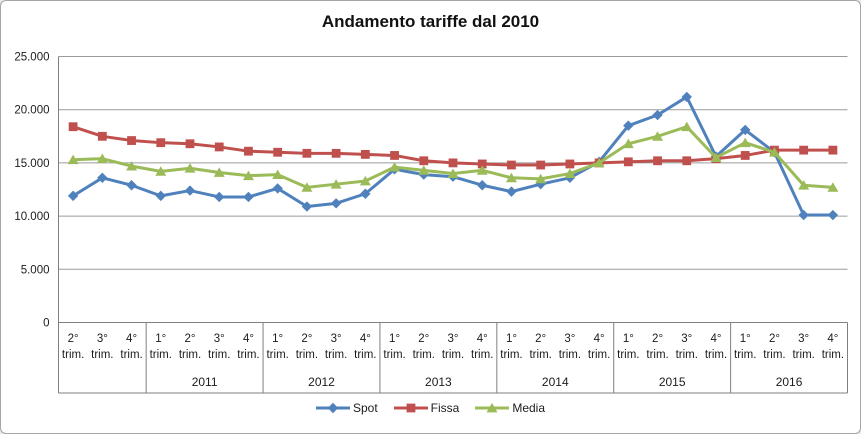 This screenshot has height=434, width=861. I want to click on fissa-swatch-svg, so click(410, 408).